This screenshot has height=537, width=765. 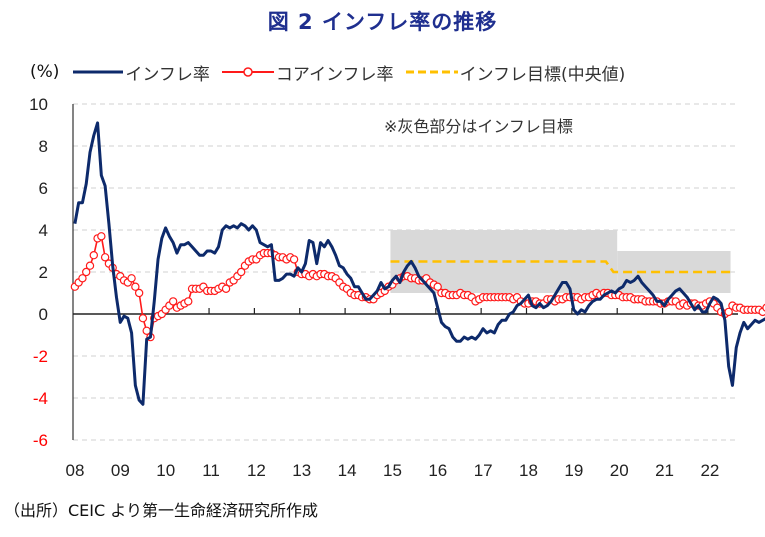 I want to click on legend-swatch-inflation, so click(x=98, y=72).